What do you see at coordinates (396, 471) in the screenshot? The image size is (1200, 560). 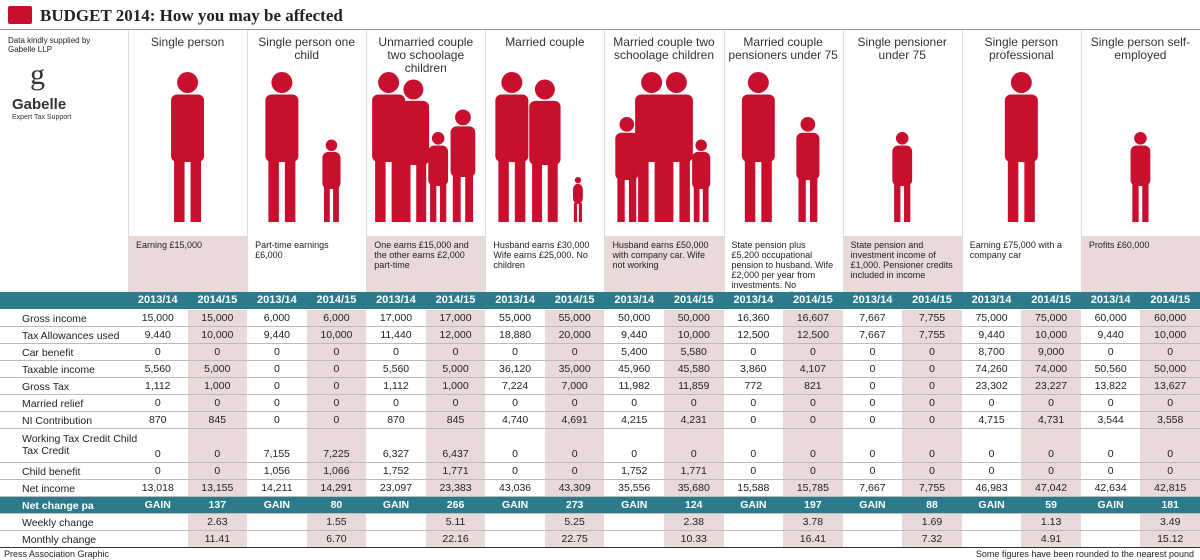 I see `cell: 1,752` at bounding box center [396, 471].